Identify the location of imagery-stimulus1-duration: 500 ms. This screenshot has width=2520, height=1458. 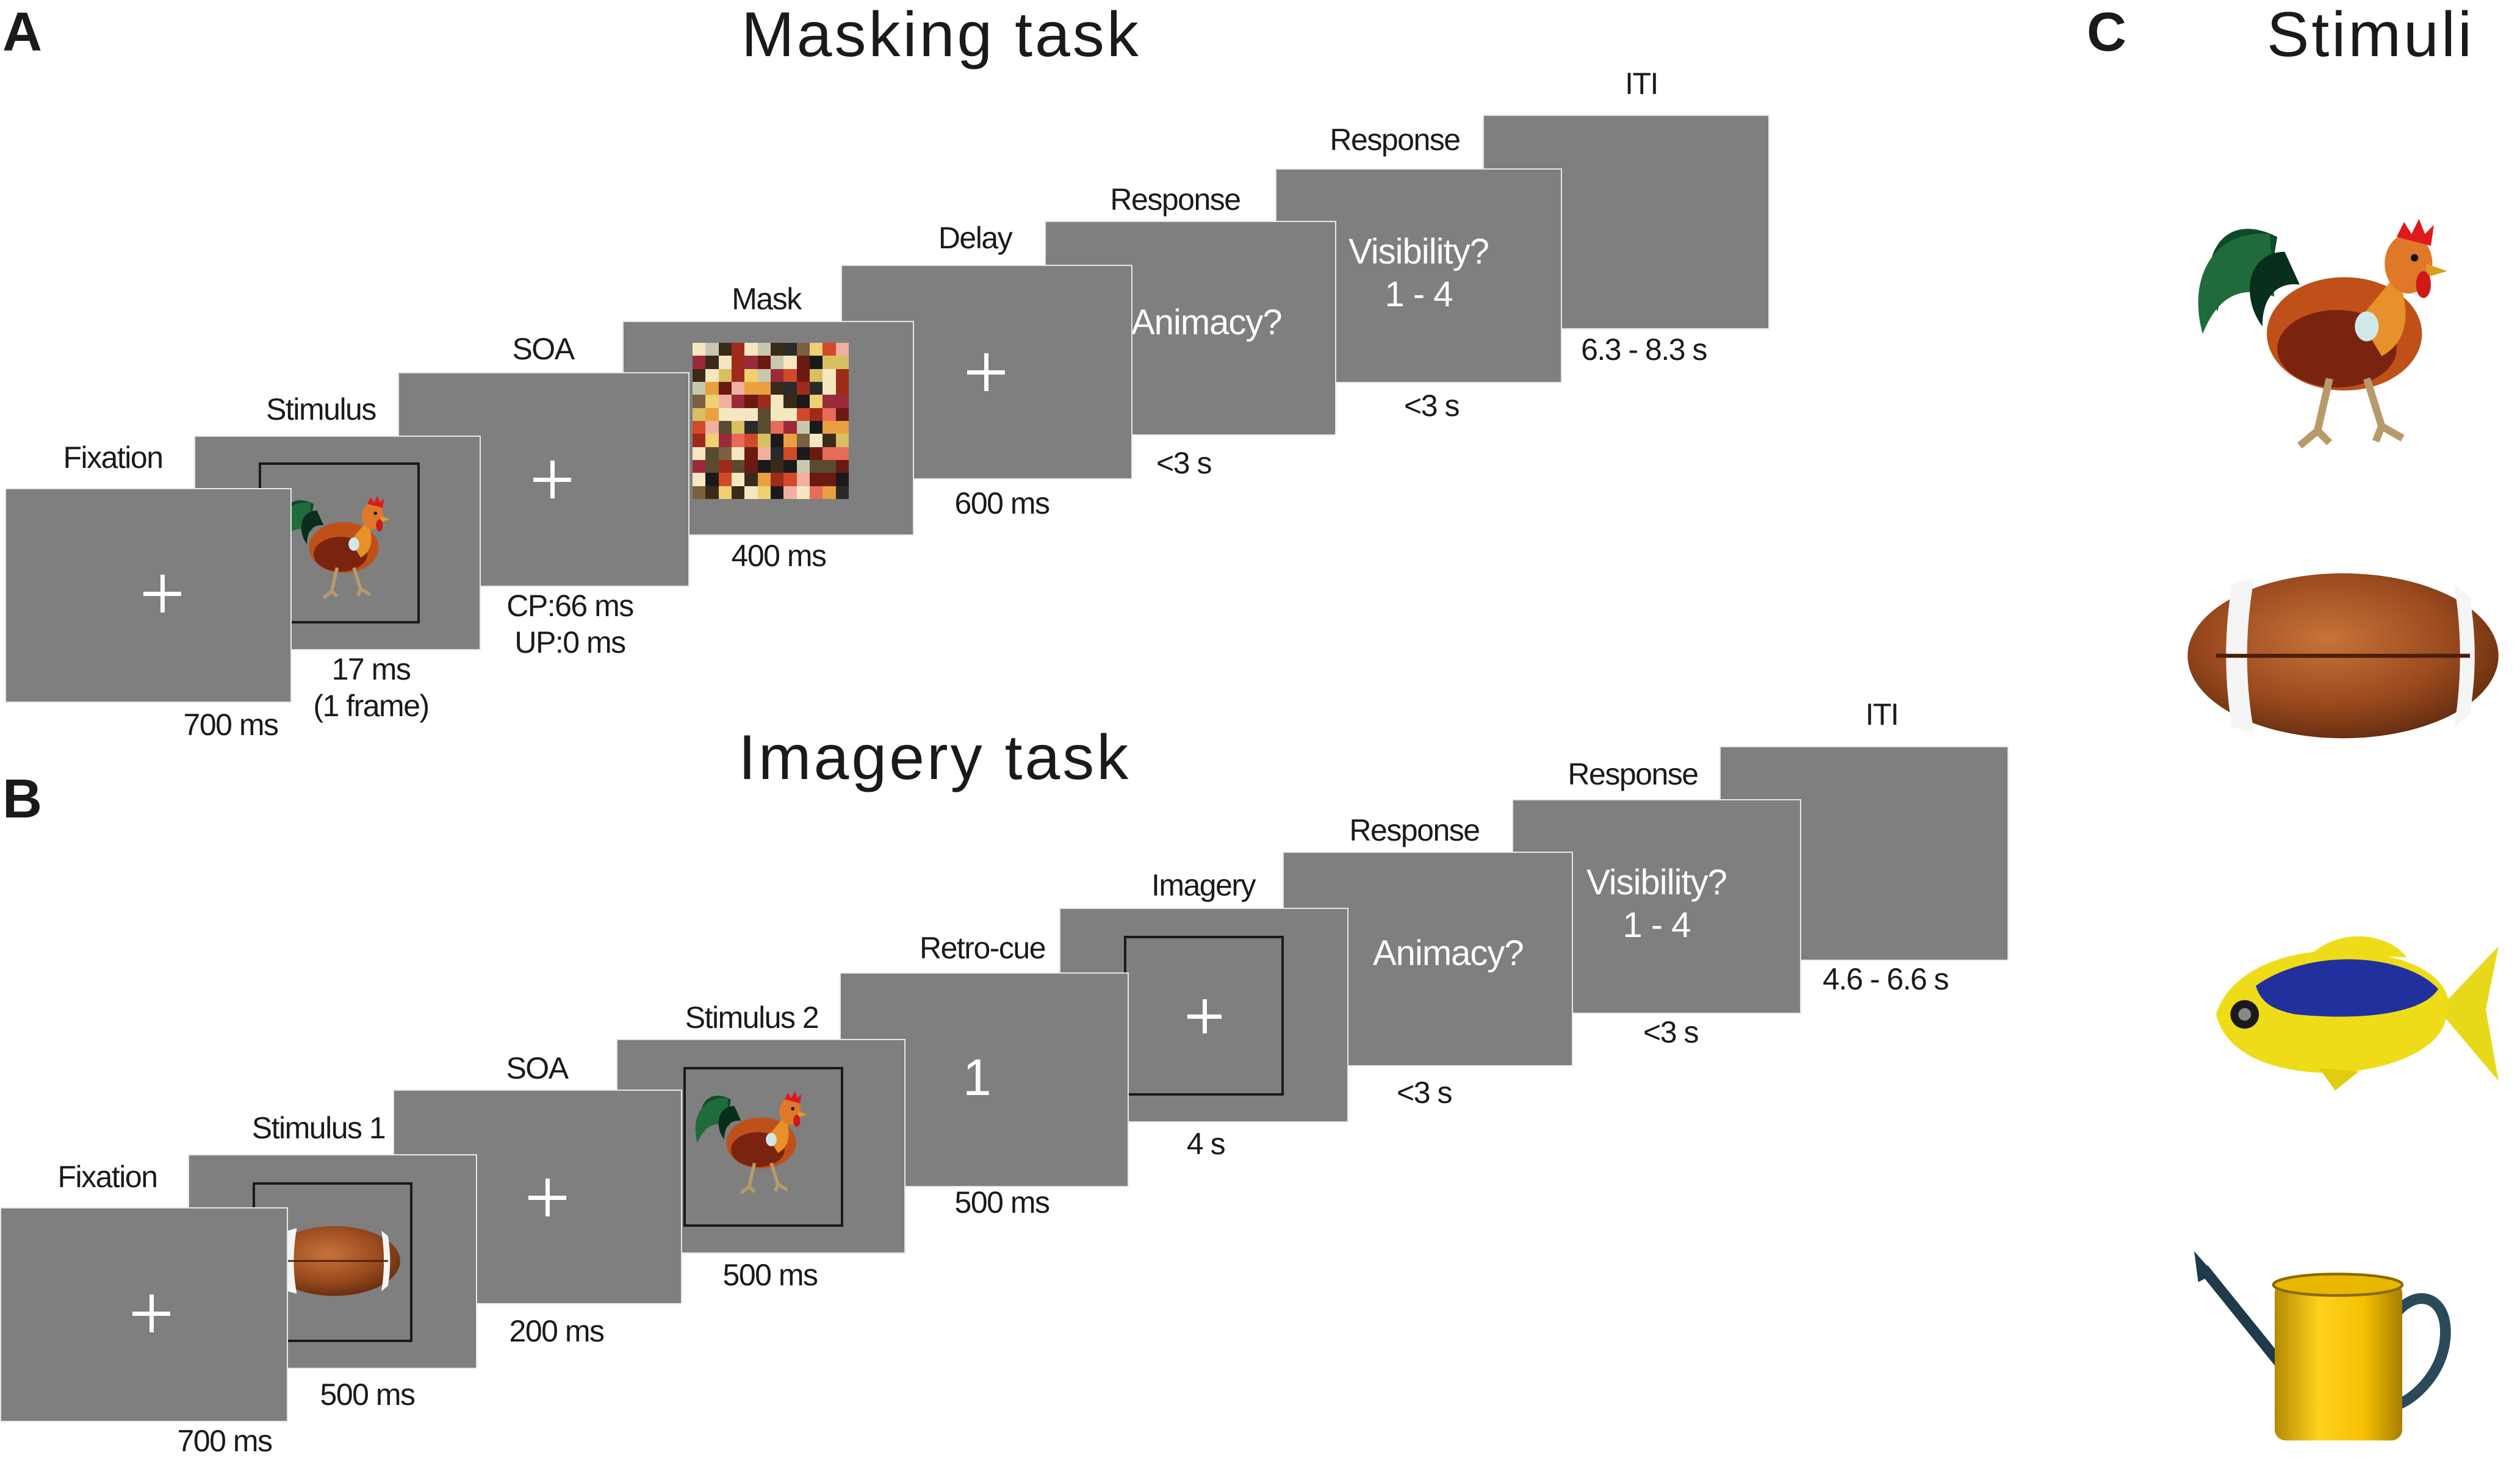
(368, 1394).